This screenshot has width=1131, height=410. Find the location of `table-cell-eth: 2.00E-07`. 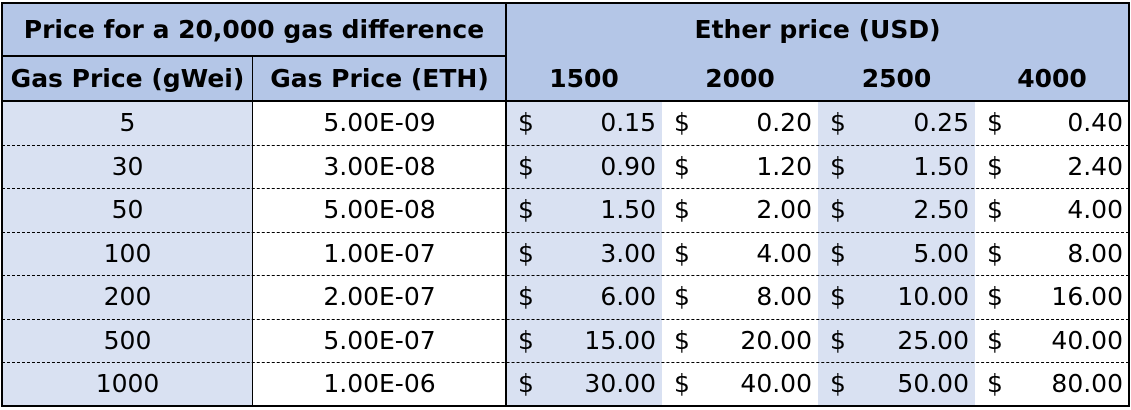

table-cell-eth: 2.00E-07 is located at coordinates (379, 297).